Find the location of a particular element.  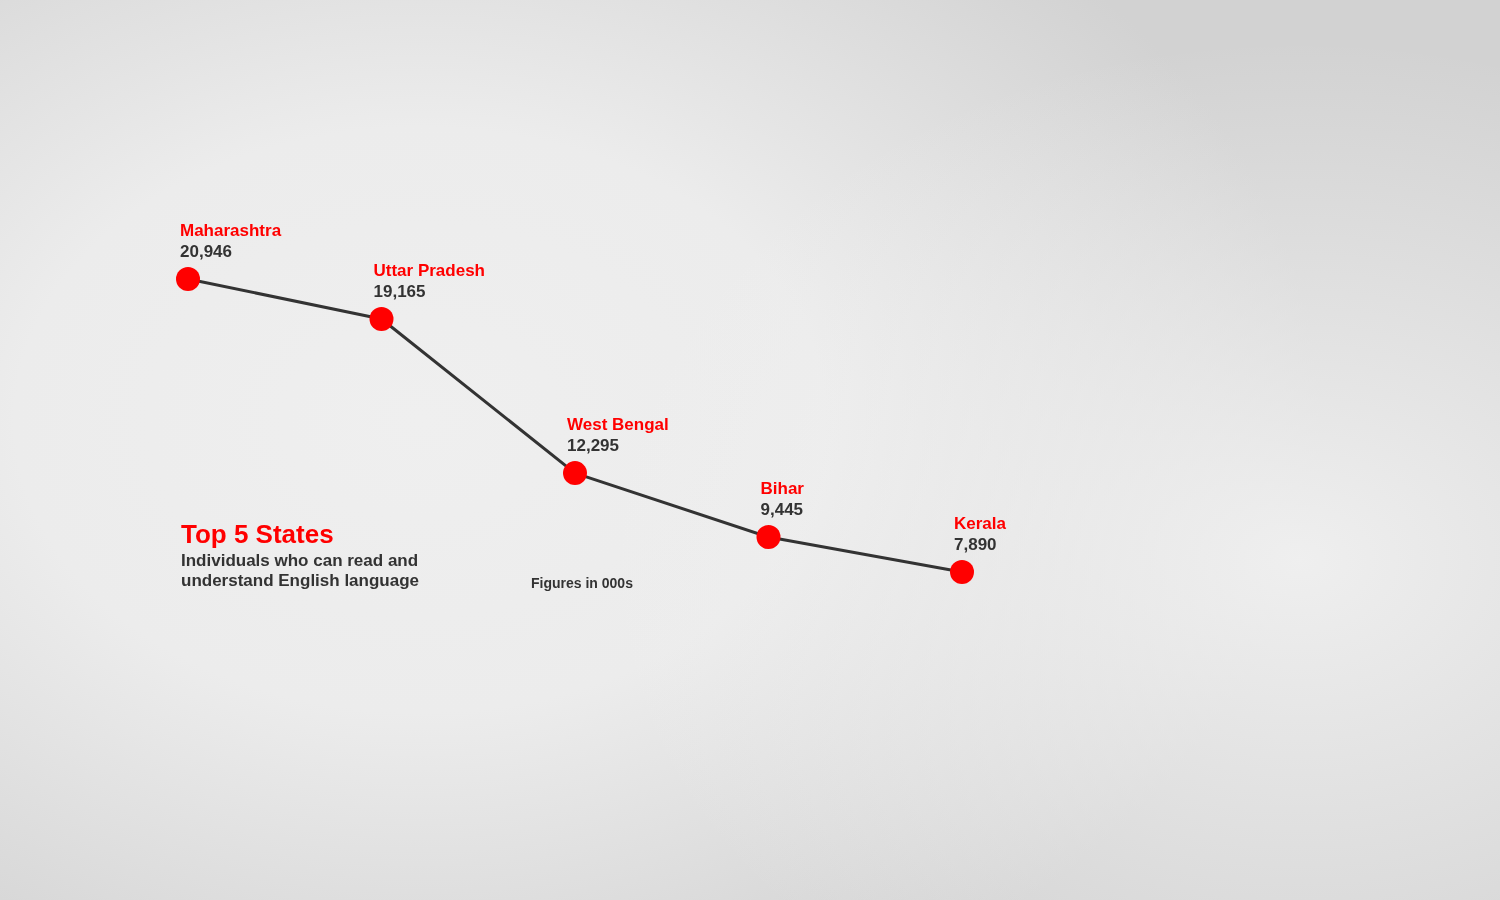

x-tick-label: Maharashtra is located at coordinates (231, 230).